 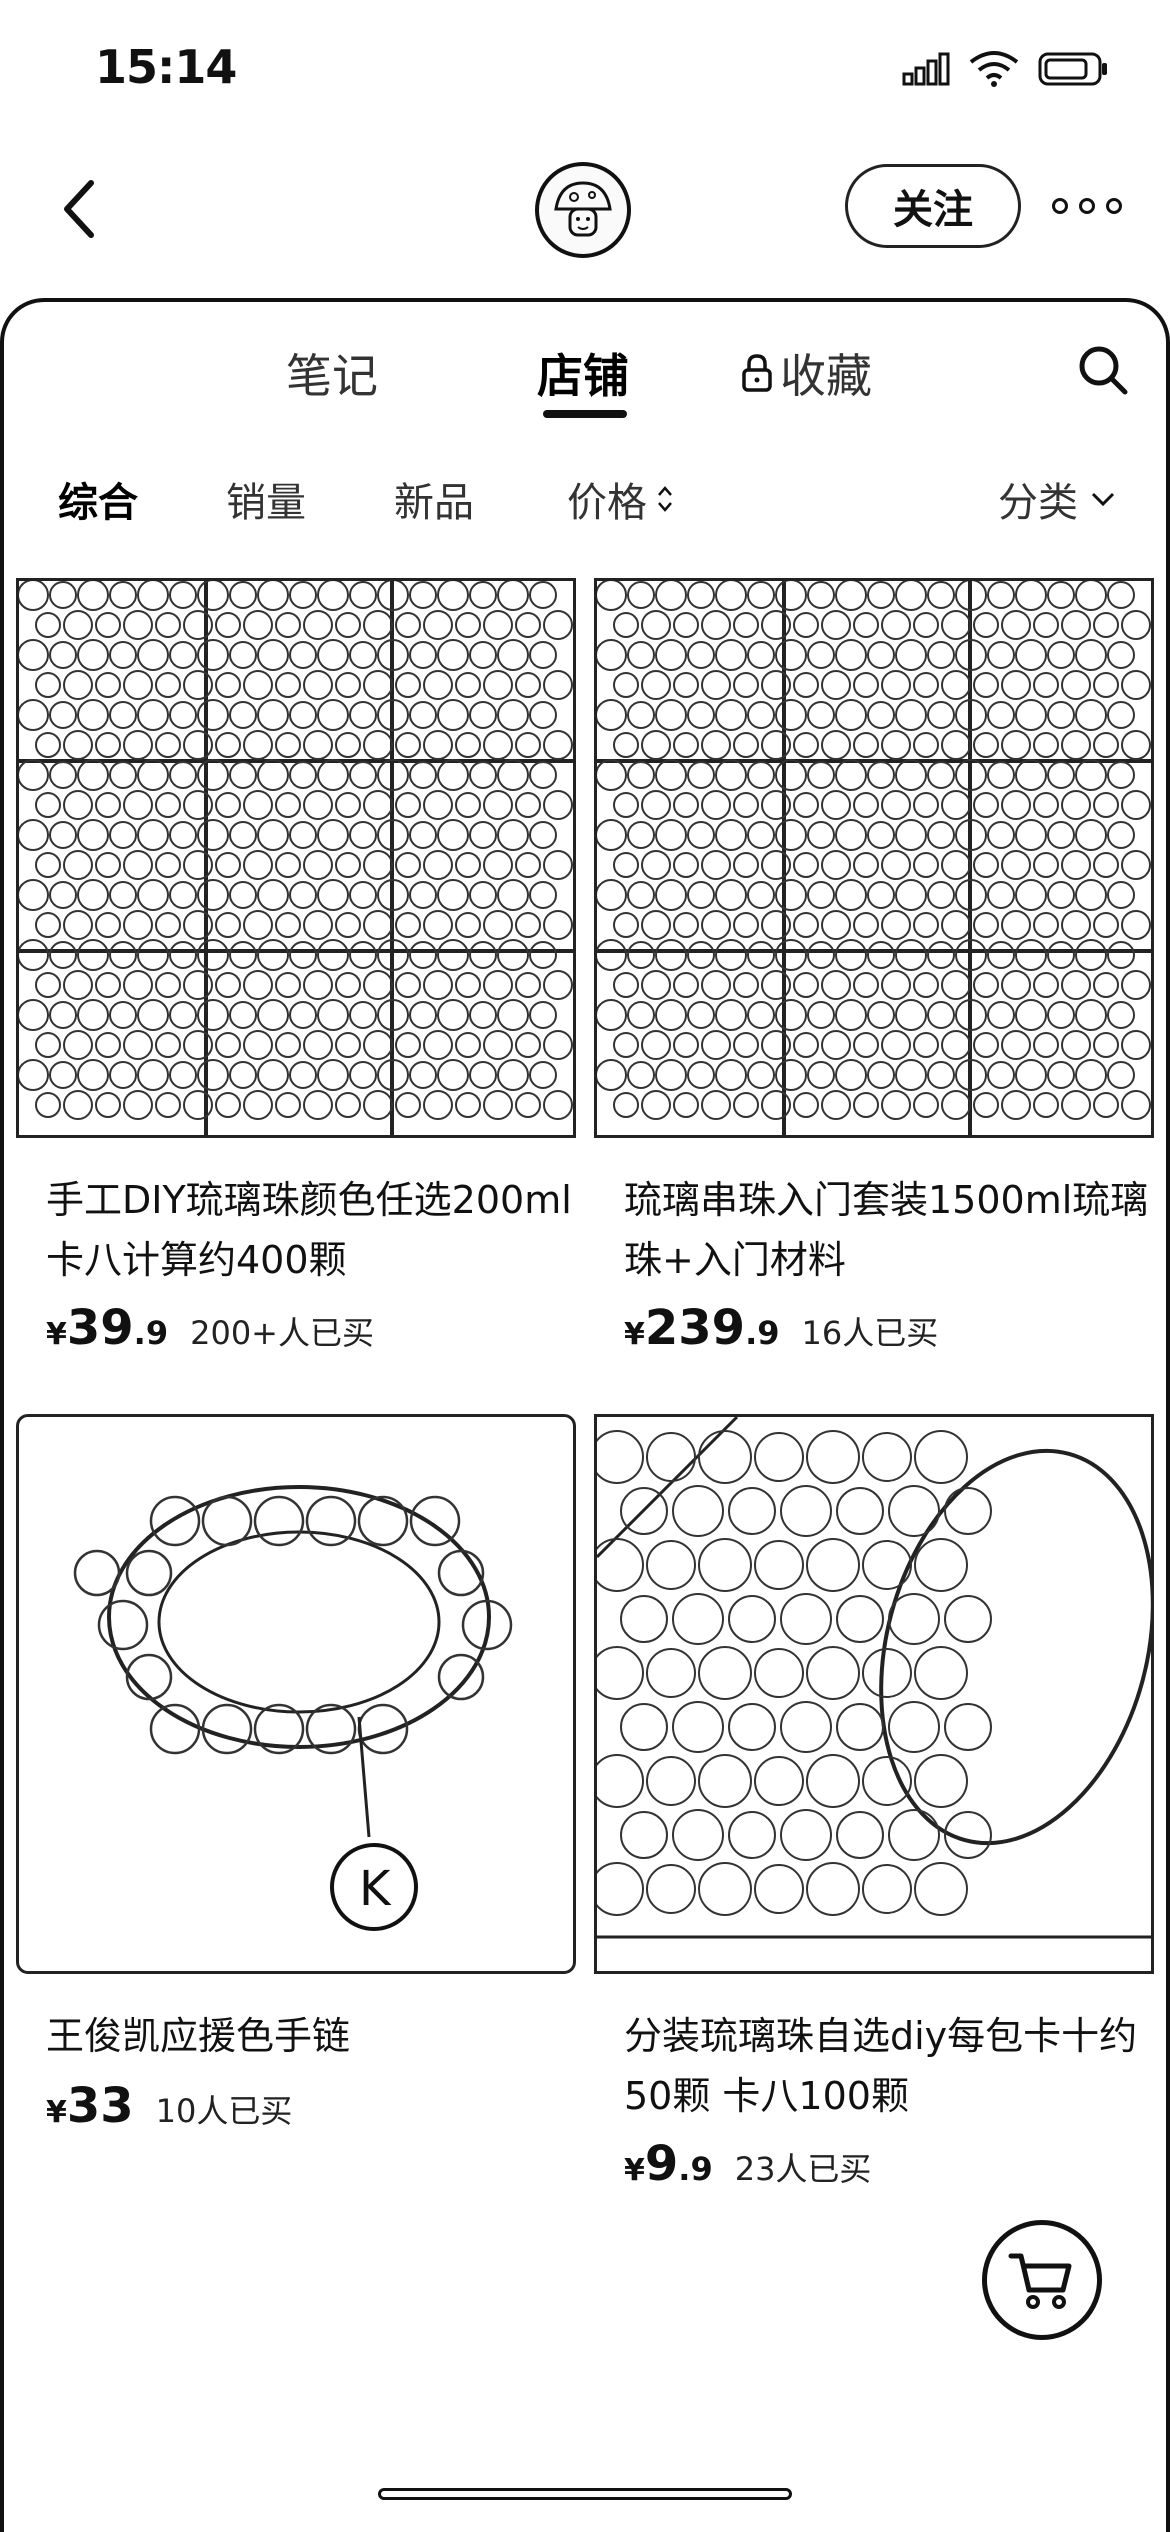 What do you see at coordinates (332, 376) in the screenshot?
I see `tab-notes: 笔记` at bounding box center [332, 376].